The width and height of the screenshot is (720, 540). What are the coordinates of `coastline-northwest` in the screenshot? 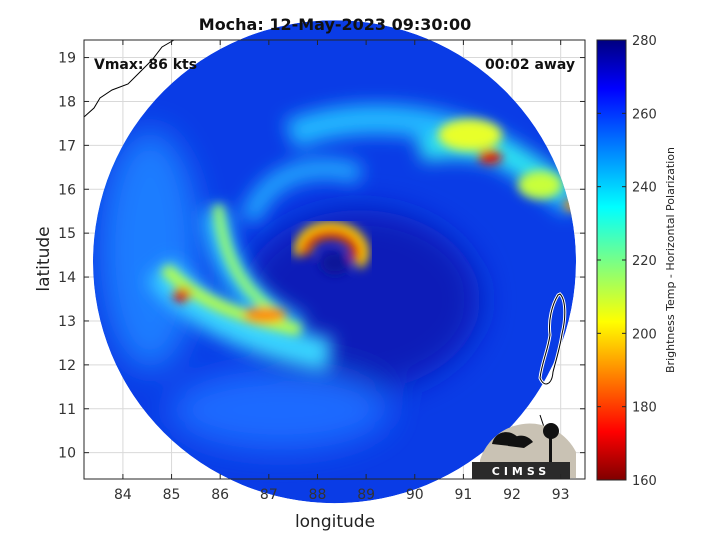 It's located at (129, 78).